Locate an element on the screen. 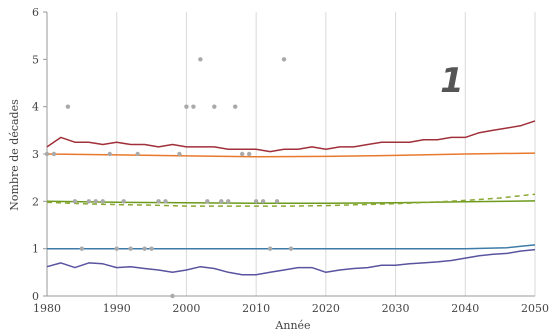  y-tick-labels: 0 1 2 3 4 5 6 is located at coordinates (35, 154).